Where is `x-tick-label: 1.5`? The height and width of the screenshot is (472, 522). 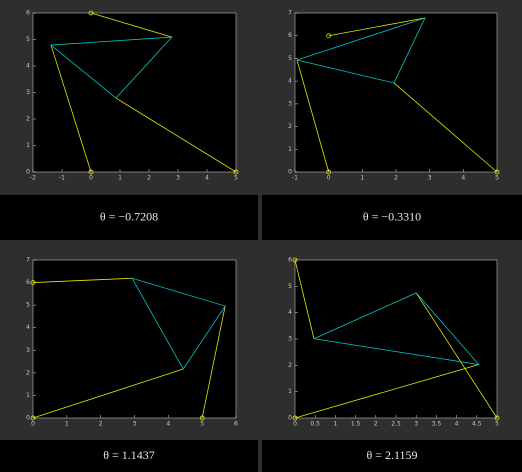
x-tick-label: 1.5 is located at coordinates (356, 424).